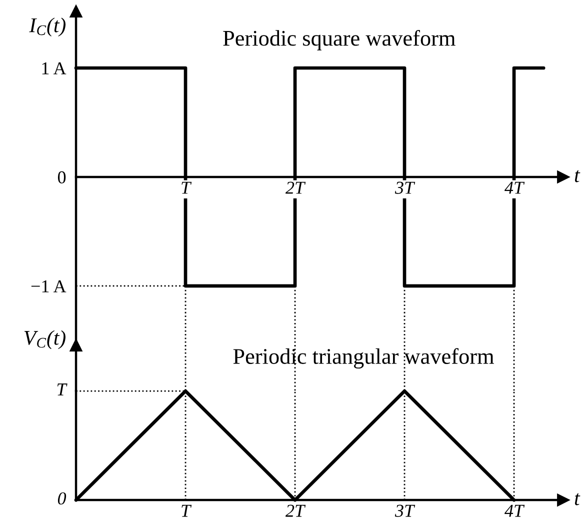 The height and width of the screenshot is (526, 583). Describe the element at coordinates (54, 68) in the screenshot. I see `y-tick-label: 1 A` at that location.